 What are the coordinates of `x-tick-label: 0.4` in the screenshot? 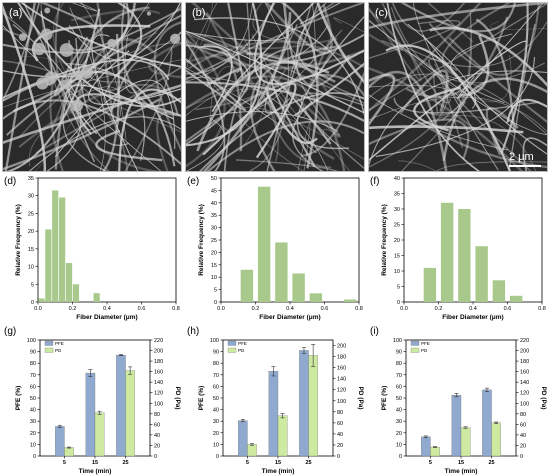 It's located at (290, 309).